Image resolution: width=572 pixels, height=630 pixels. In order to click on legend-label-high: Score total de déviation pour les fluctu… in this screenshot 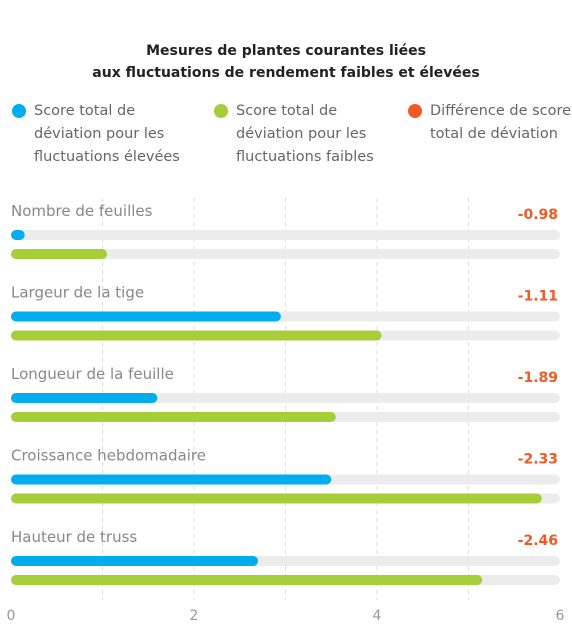, I will do `click(107, 134)`.